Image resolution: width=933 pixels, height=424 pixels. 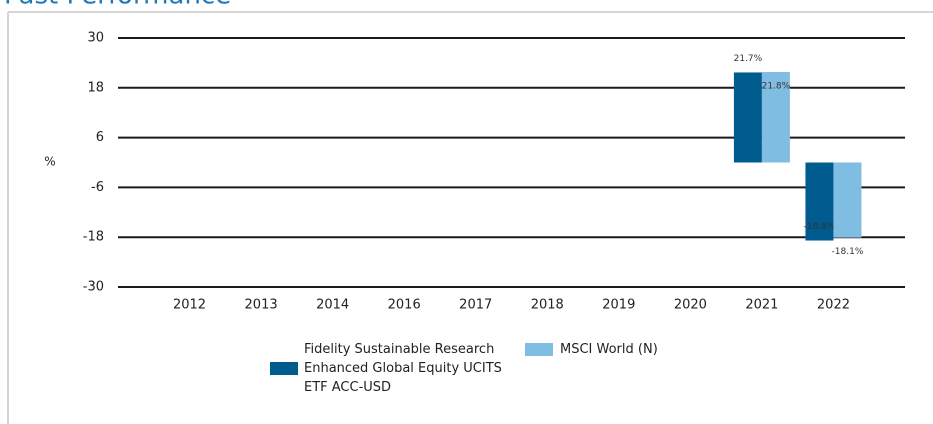 What do you see at coordinates (93, 237) in the screenshot?
I see `y-tick-label: -18` at bounding box center [93, 237].